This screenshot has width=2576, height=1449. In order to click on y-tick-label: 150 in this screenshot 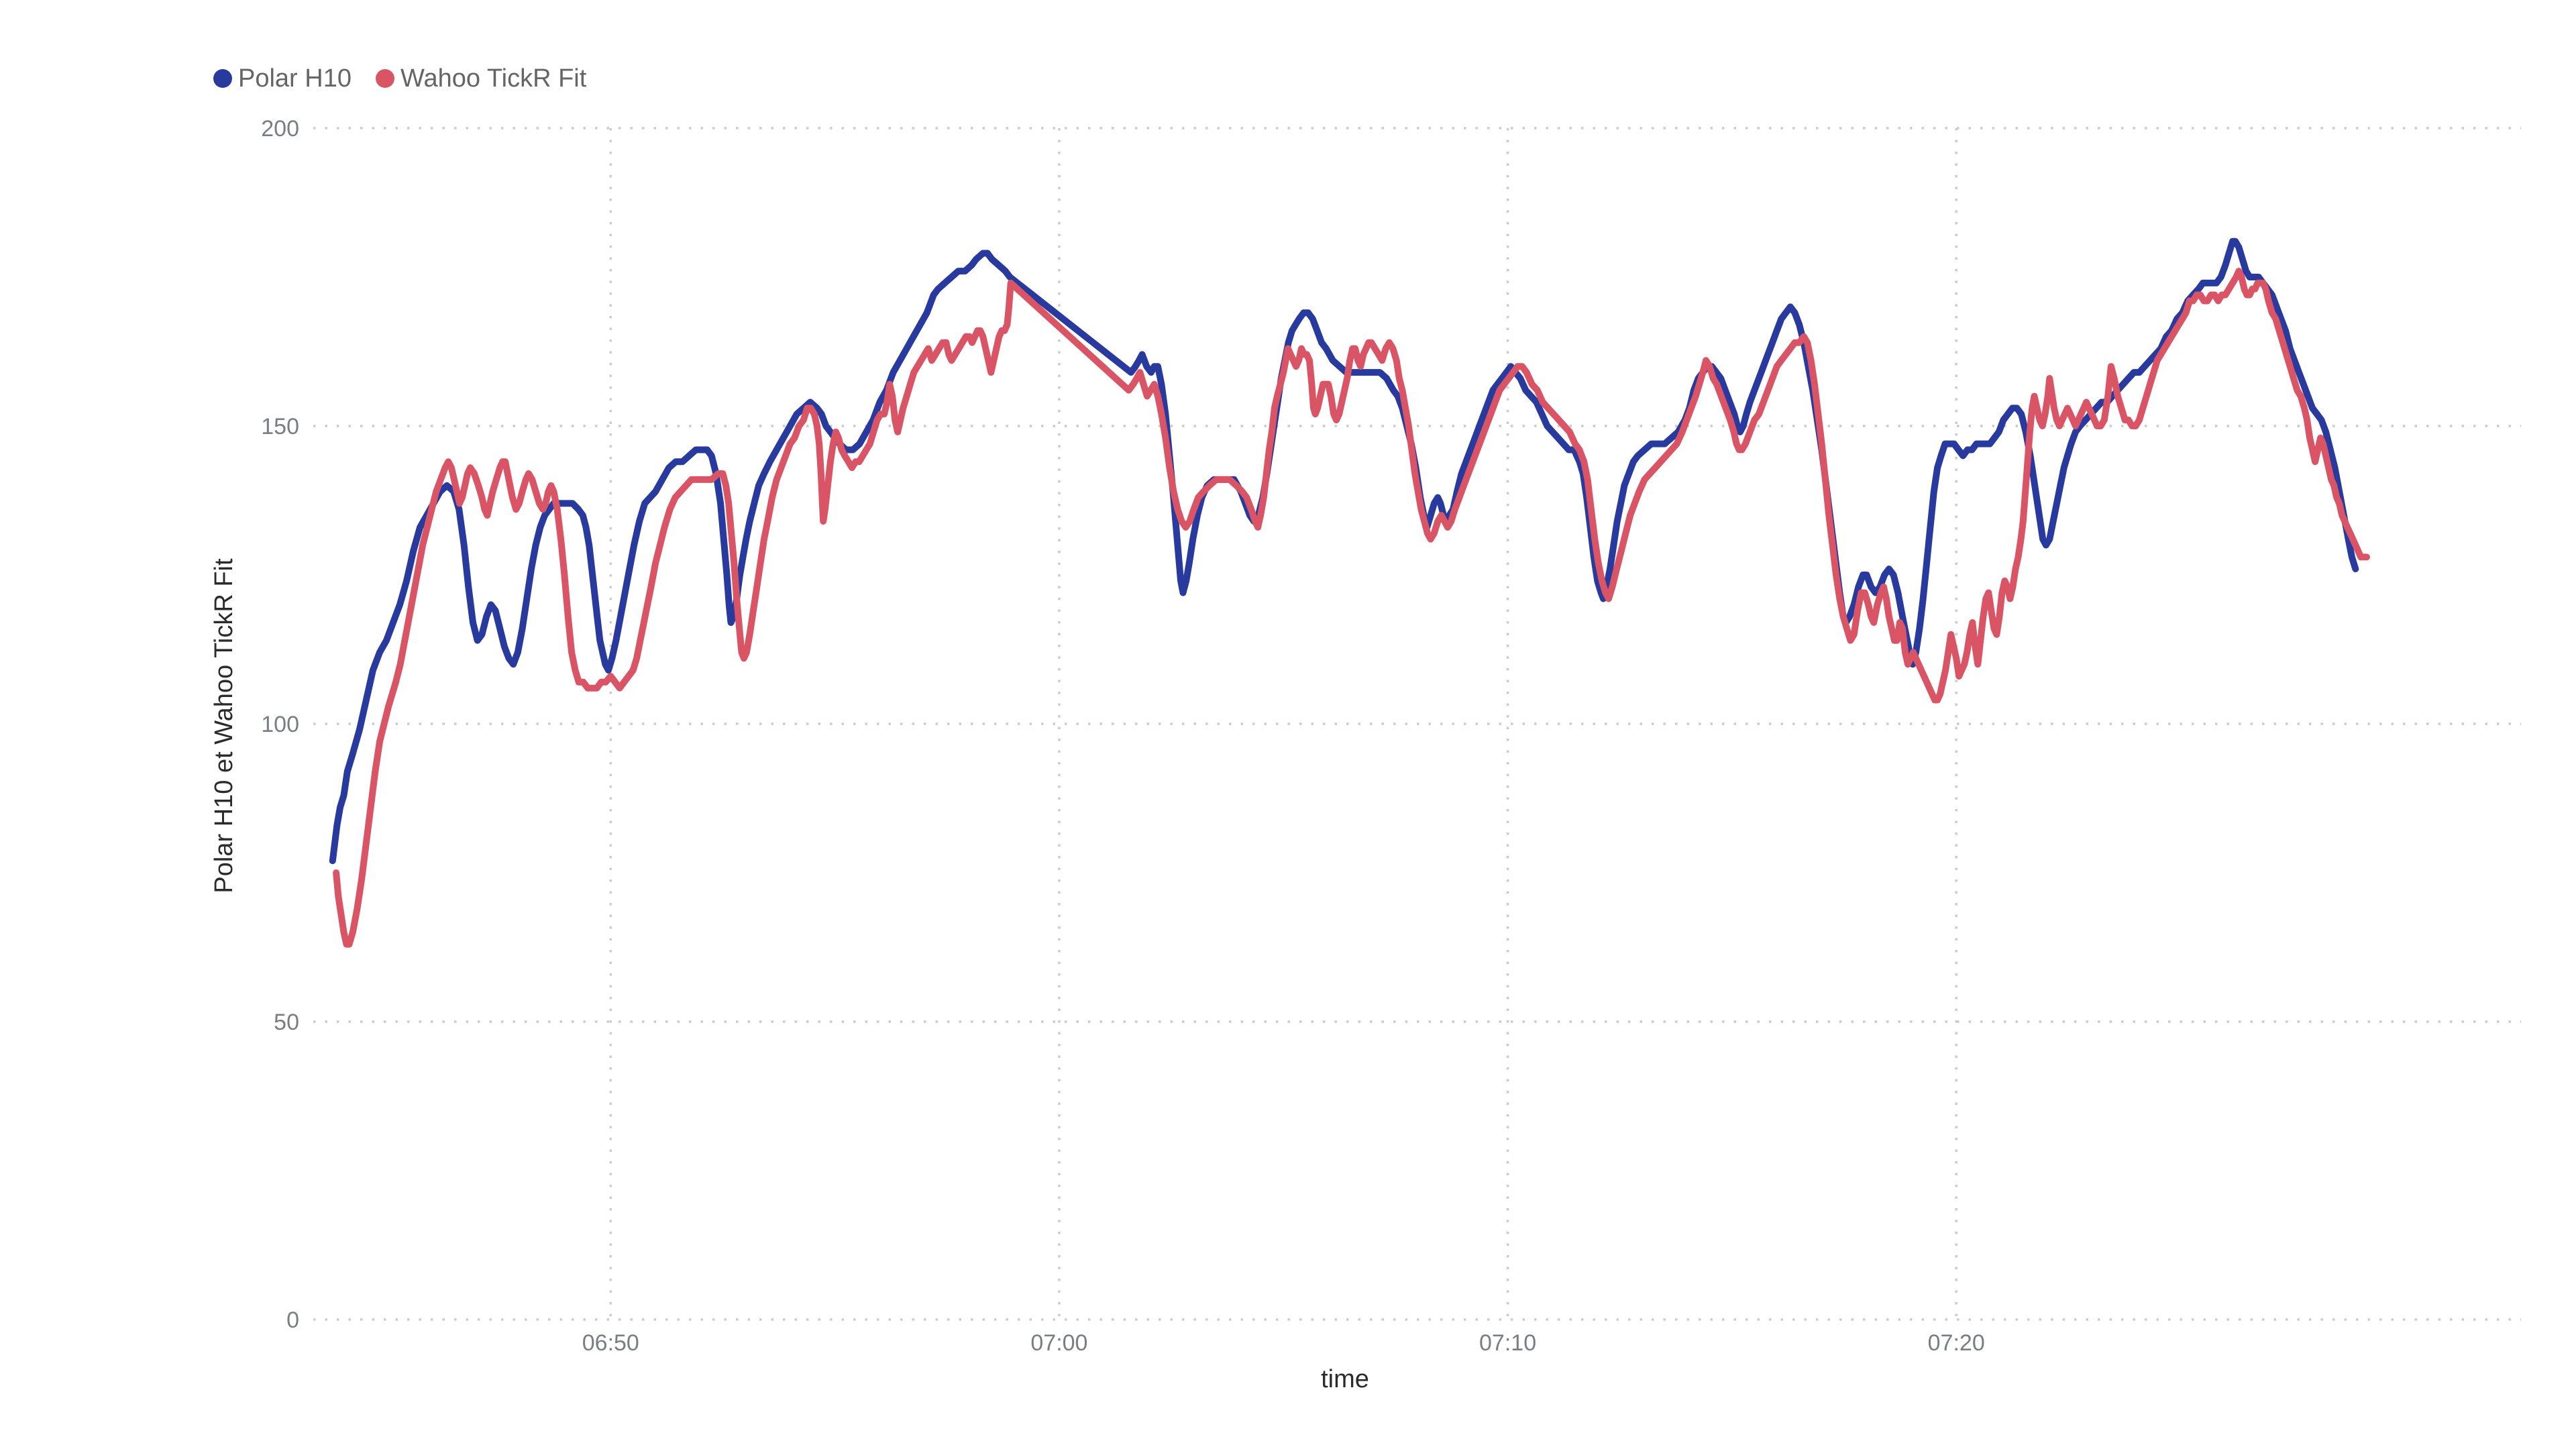, I will do `click(280, 426)`.